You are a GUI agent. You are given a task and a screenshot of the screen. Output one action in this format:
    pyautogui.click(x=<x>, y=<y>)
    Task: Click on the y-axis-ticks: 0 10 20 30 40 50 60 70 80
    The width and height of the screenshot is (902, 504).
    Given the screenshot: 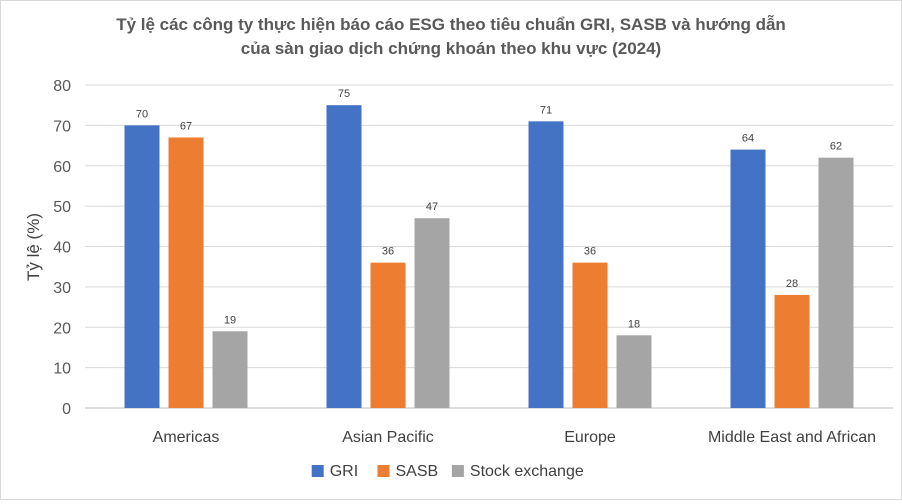 What is the action you would take?
    pyautogui.click(x=62, y=248)
    